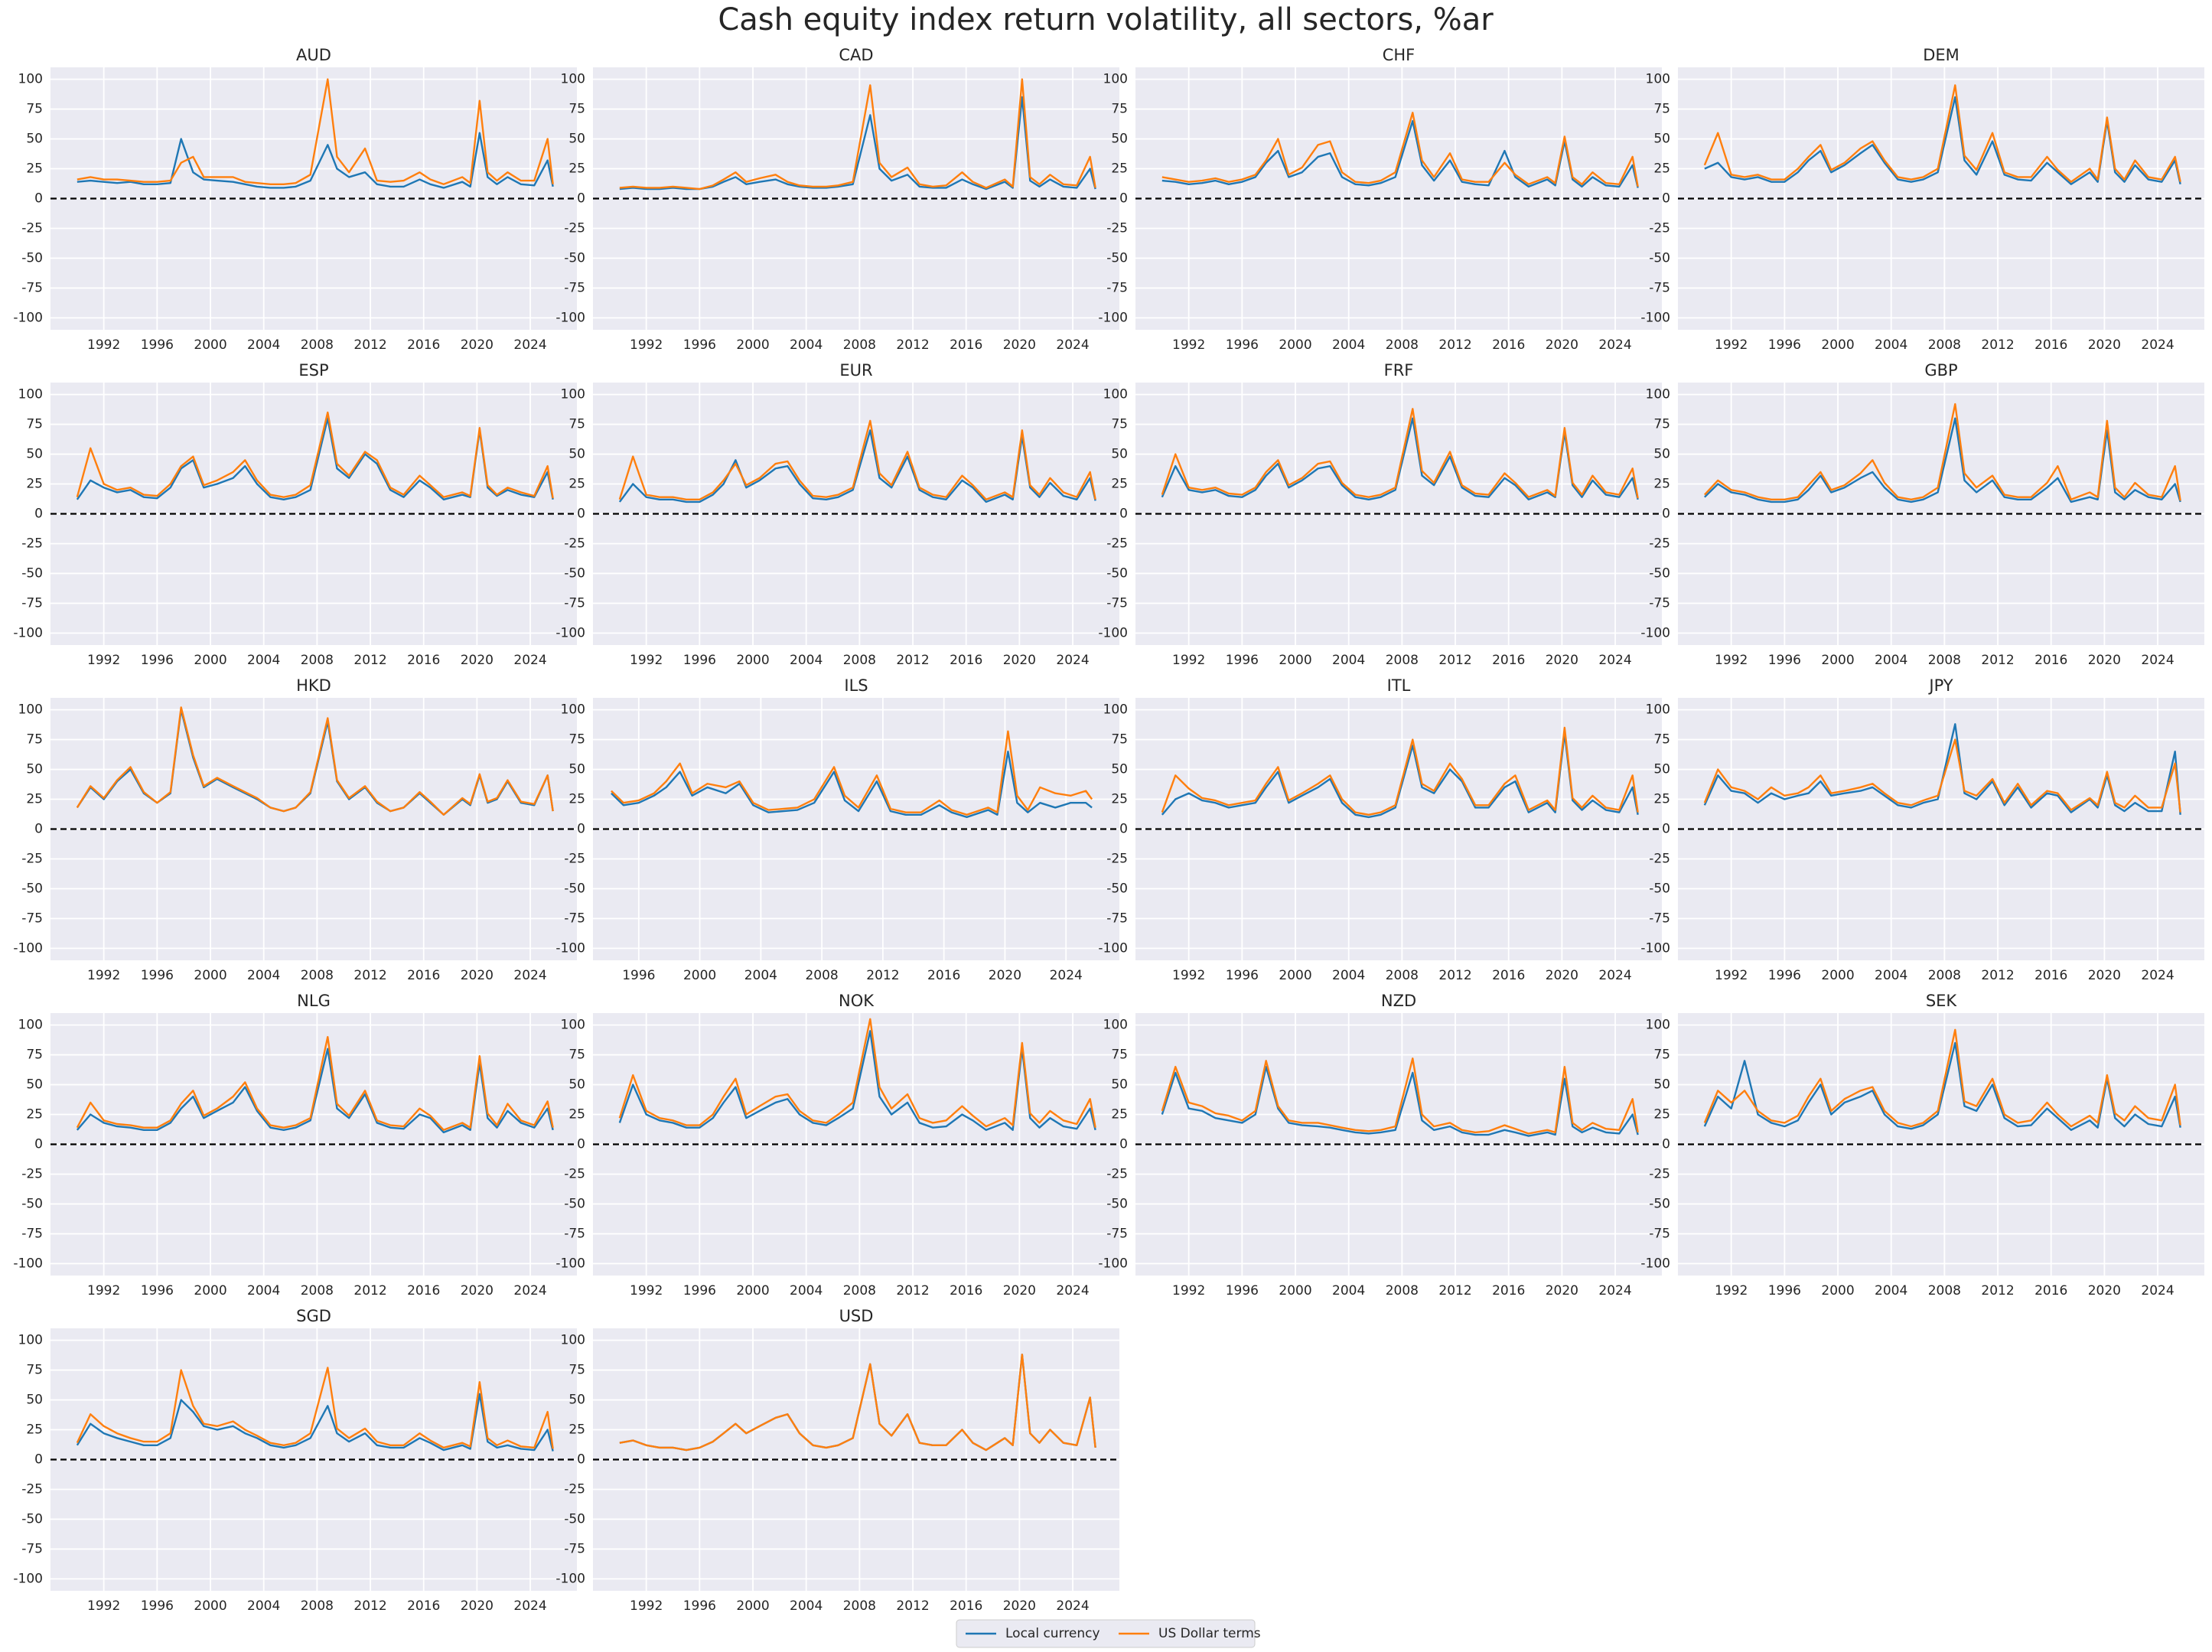  What do you see at coordinates (1210, 1633) in the screenshot?
I see `legend-label: US Dollar terms` at bounding box center [1210, 1633].